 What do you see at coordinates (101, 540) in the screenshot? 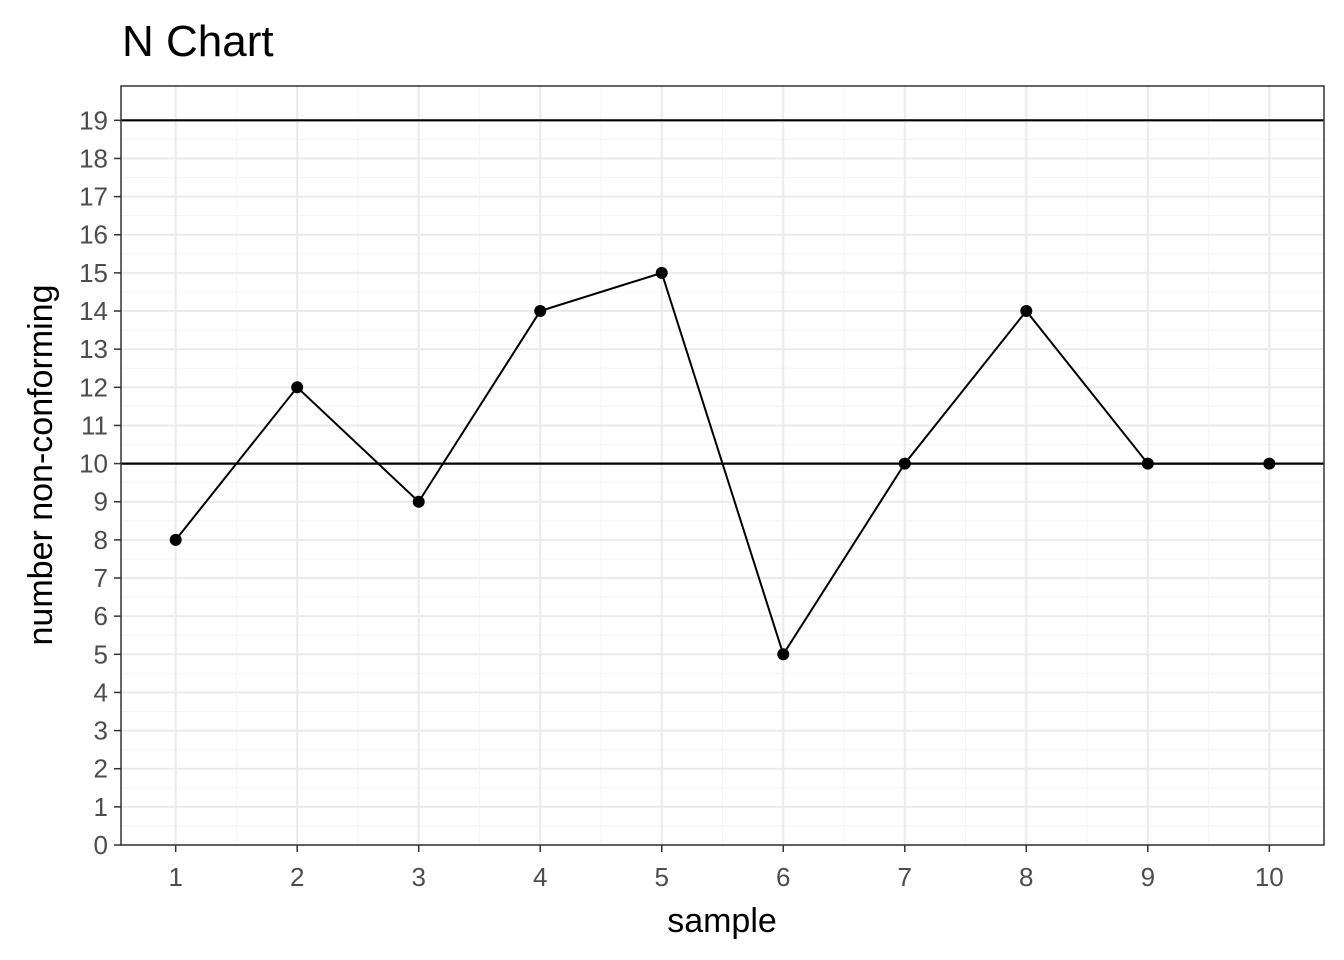
I see `y-tick-label: 8` at bounding box center [101, 540].